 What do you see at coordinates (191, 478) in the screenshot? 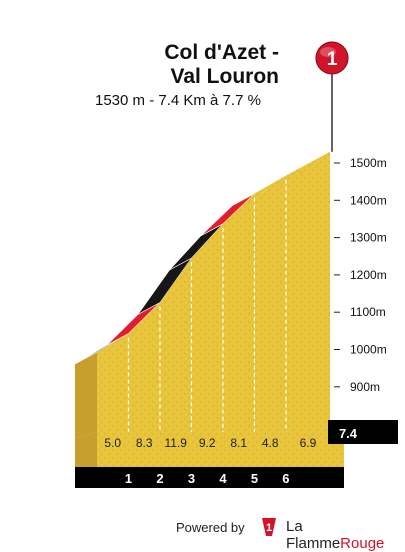
I see `km-tick-label: 3` at bounding box center [191, 478].